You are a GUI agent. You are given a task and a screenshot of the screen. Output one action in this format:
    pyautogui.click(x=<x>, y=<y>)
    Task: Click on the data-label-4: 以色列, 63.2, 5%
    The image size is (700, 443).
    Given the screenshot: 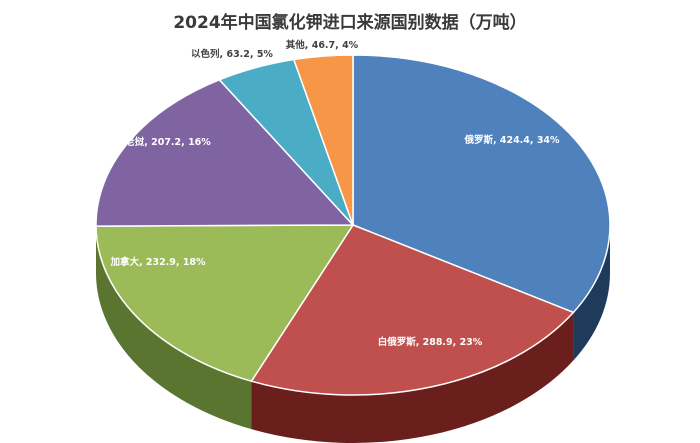 What is the action you would take?
    pyautogui.click(x=232, y=54)
    